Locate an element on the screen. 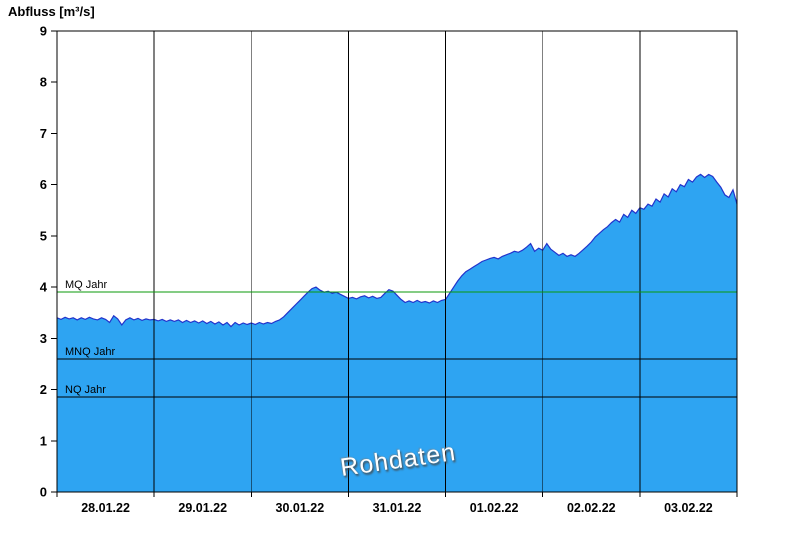  x-axis-day-label: 29.01.22 is located at coordinates (202, 508).